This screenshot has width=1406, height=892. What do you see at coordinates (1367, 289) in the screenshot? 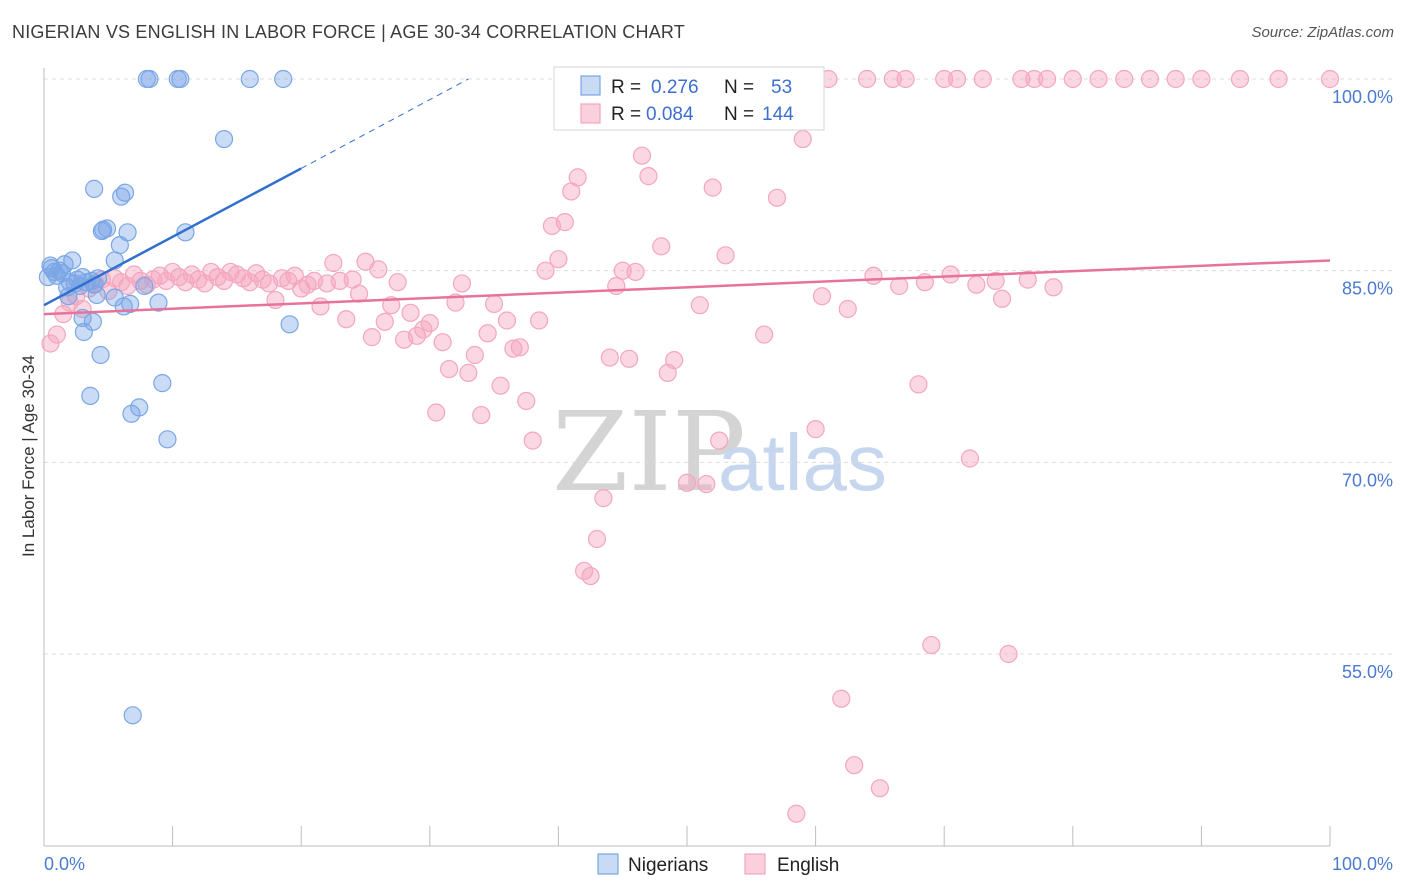
I see `y-tick-label-85: 85.0%` at bounding box center [1367, 289].